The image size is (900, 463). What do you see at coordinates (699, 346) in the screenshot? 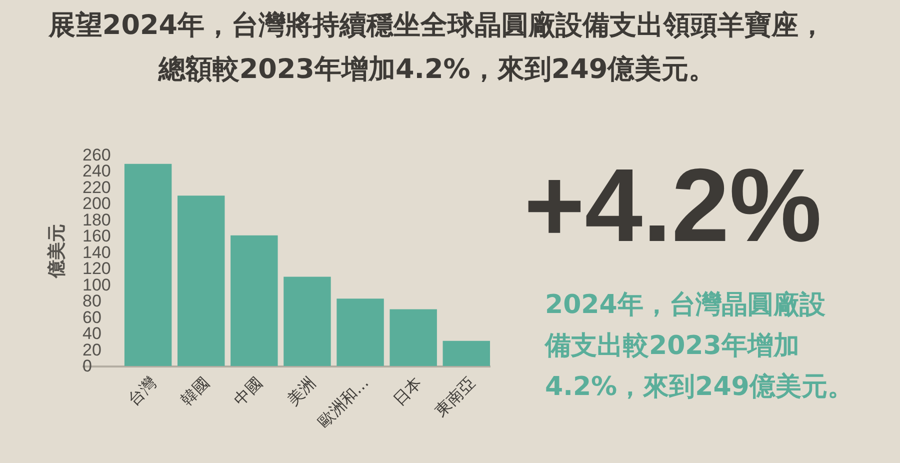
I see `text: 2024年，台灣晶圓廠設備支出較2023年增加4.2%，來到249億美元。` at bounding box center [699, 346].